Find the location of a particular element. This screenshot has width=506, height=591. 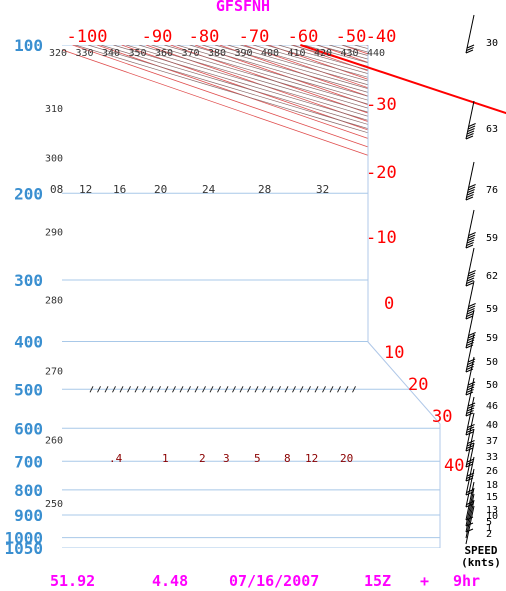

mixing-ratio-label-upper: 20 is located at coordinates (160, 189).